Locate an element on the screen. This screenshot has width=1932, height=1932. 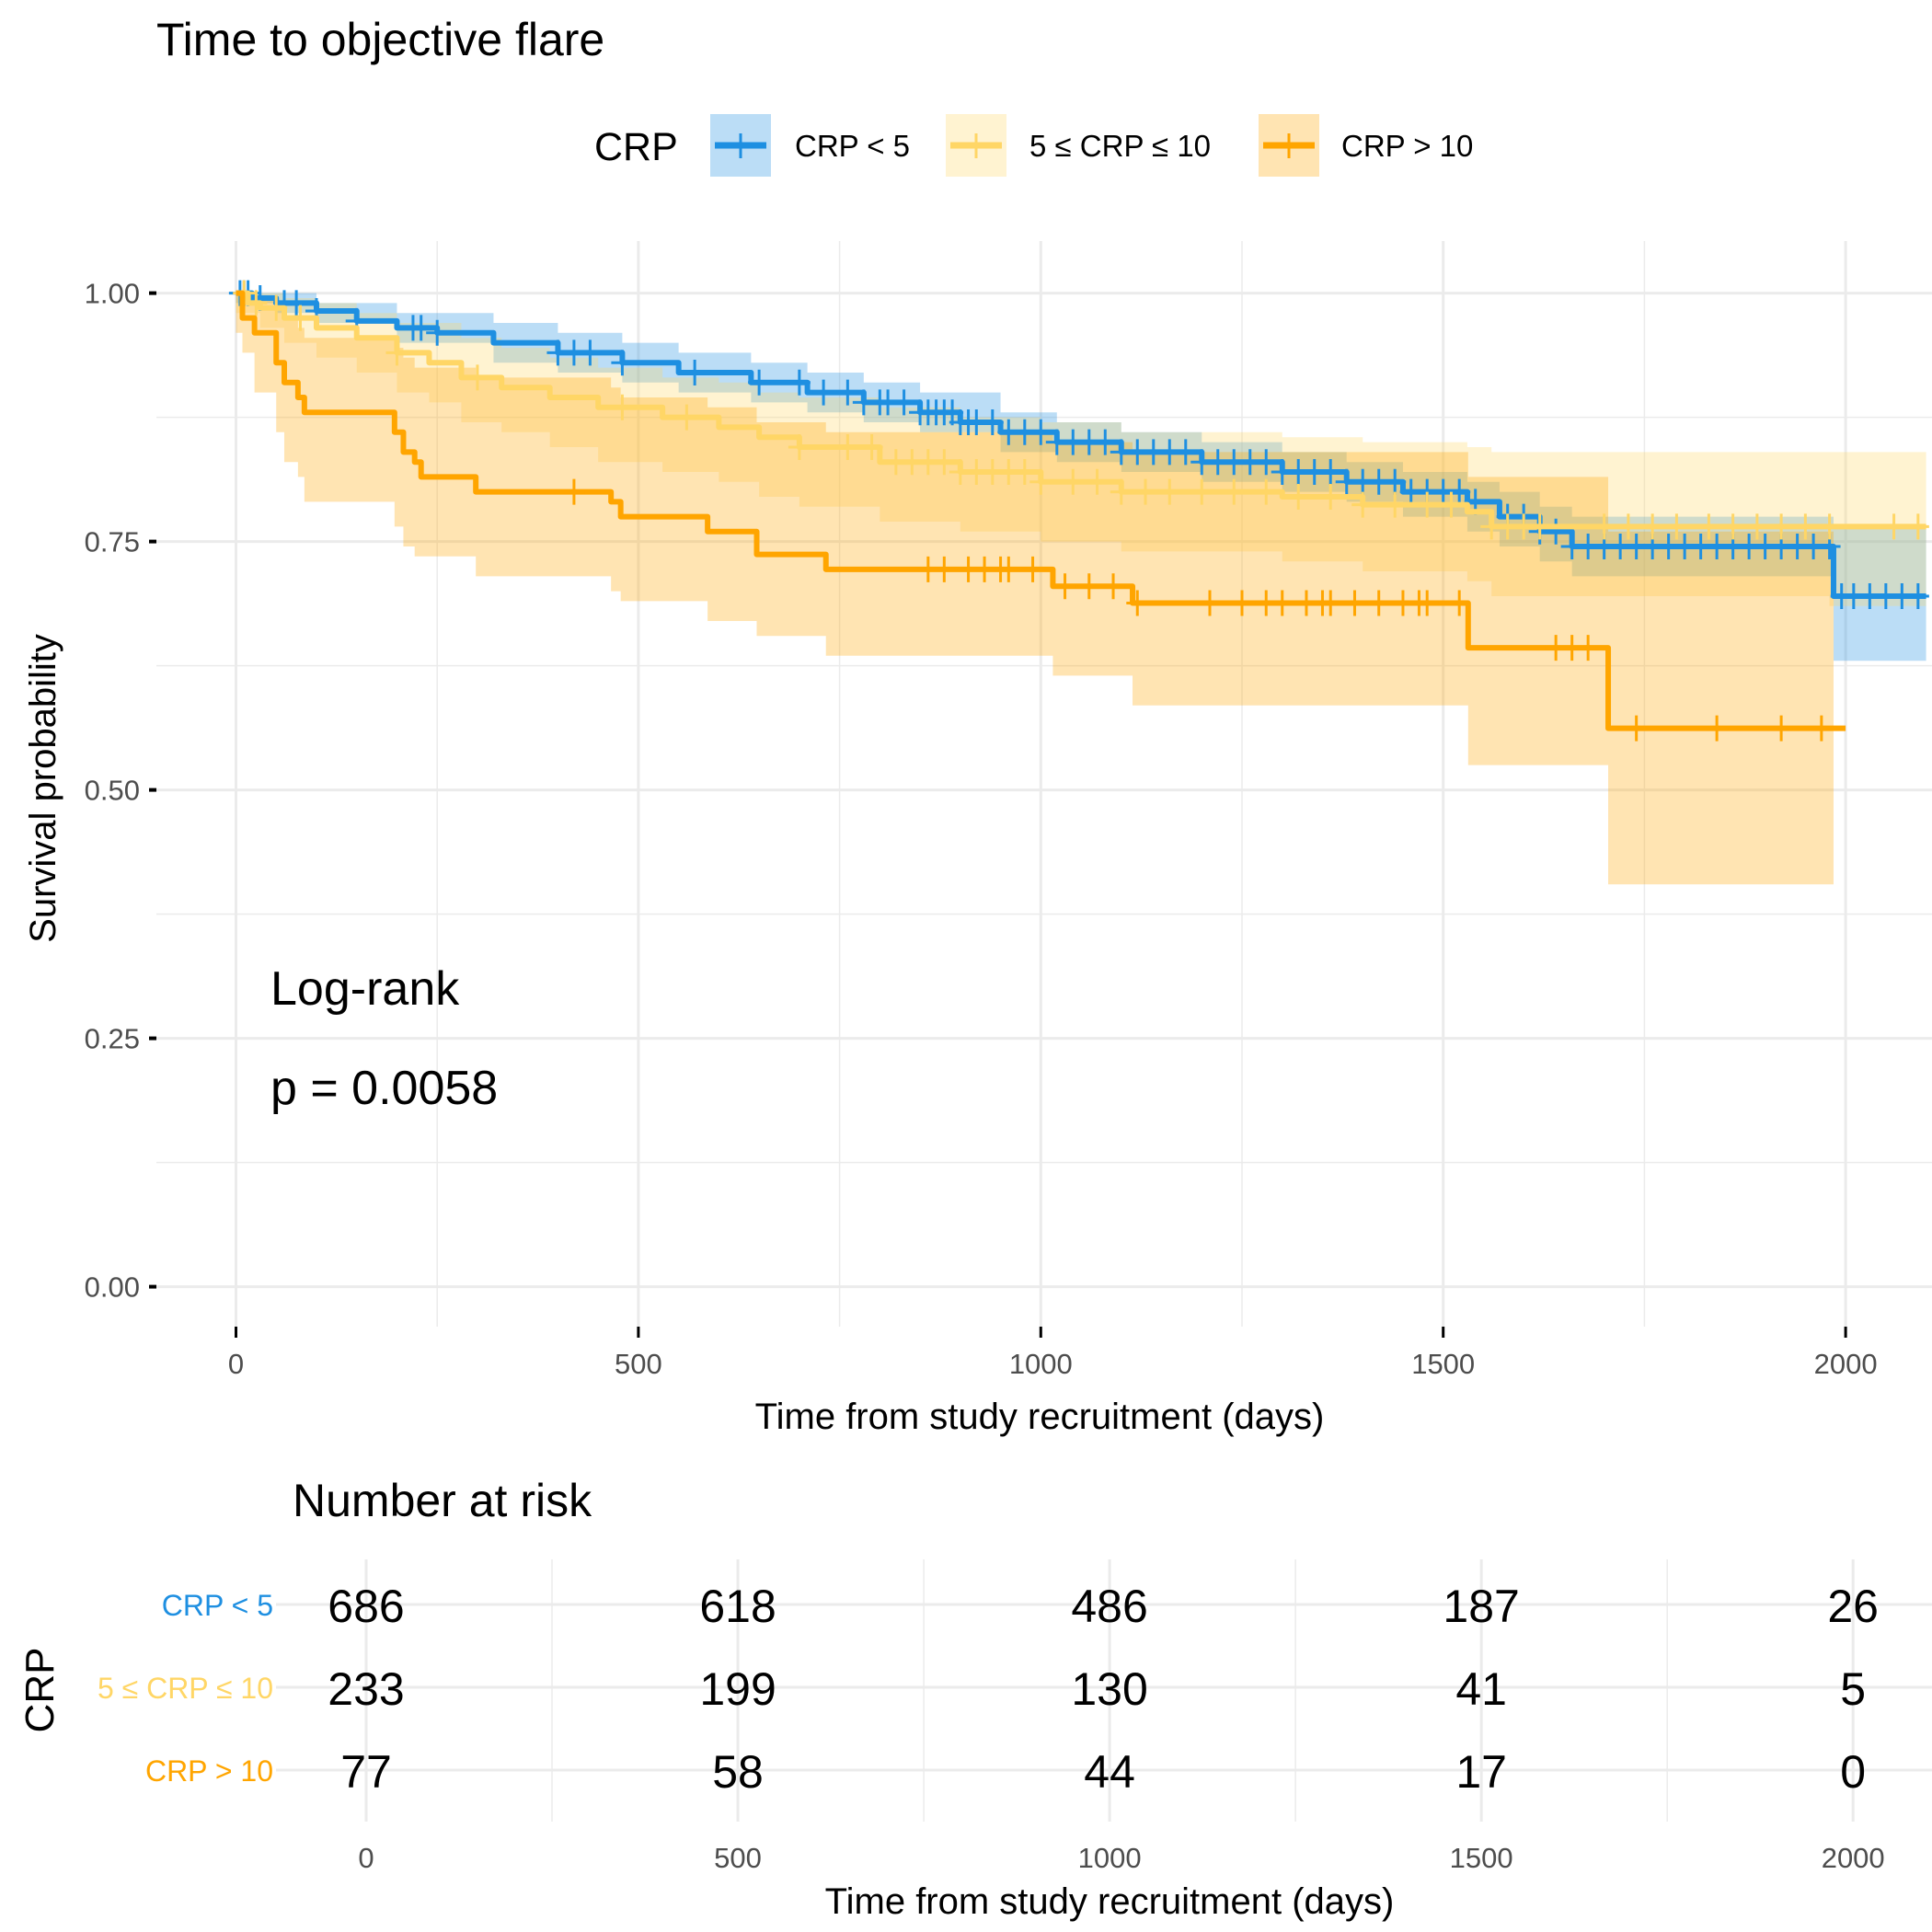
y-tick-label: 0.00 is located at coordinates (112, 1287).